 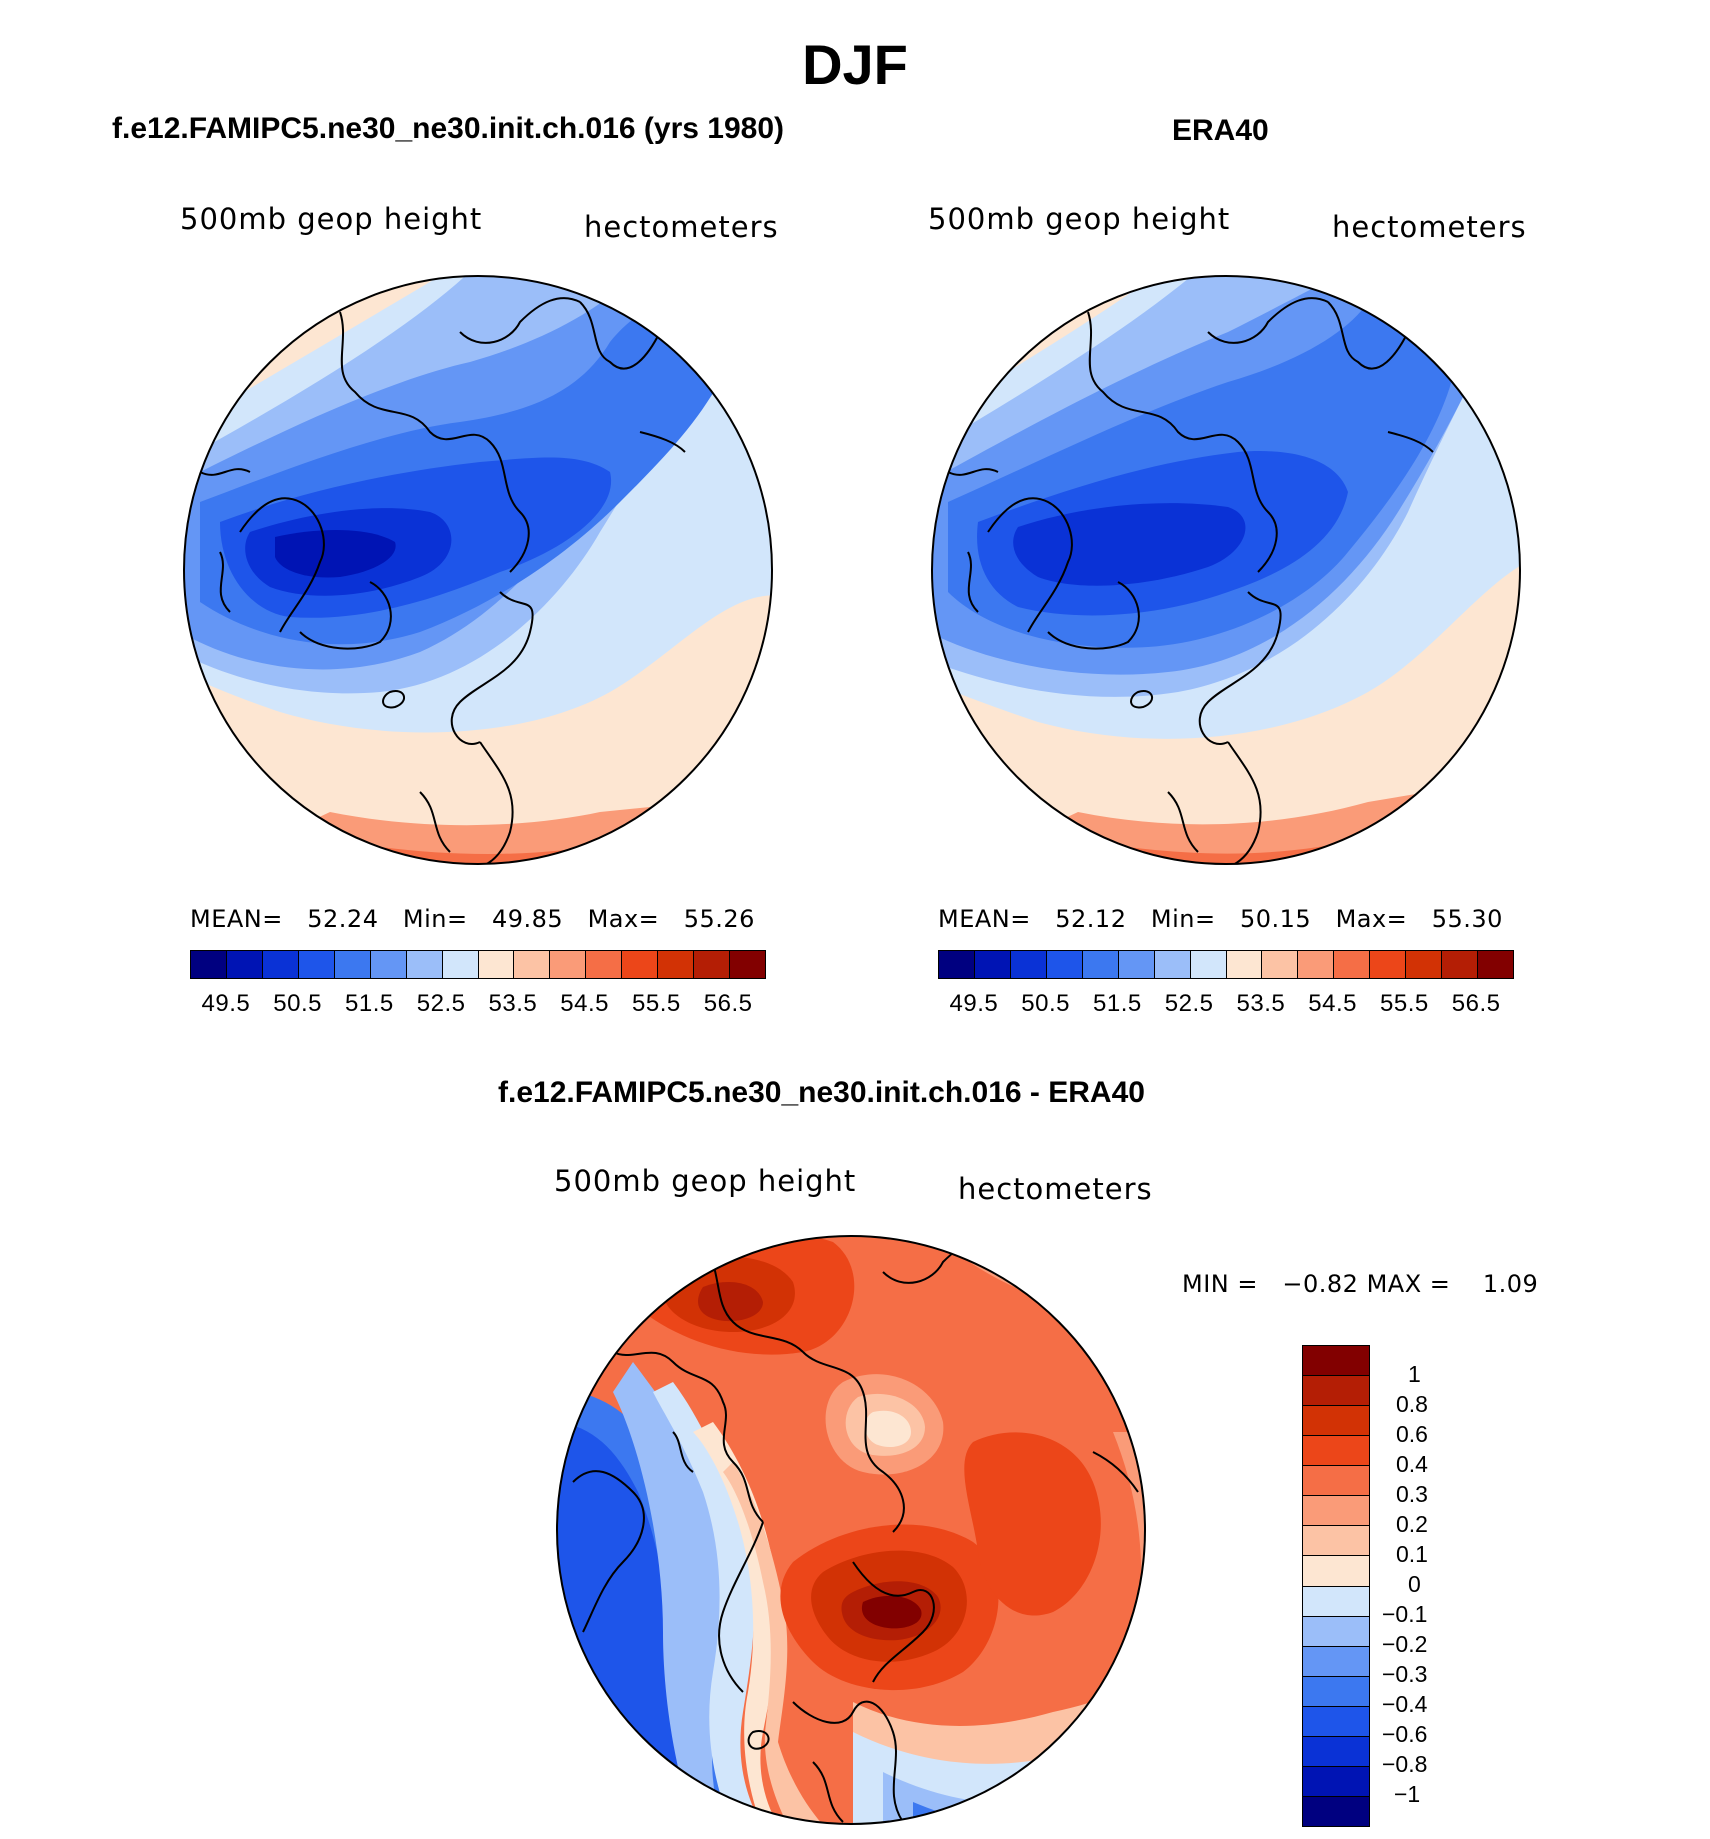 What do you see at coordinates (1476, 1003) in the screenshot?
I see `colorbar-tick-label: 56.5` at bounding box center [1476, 1003].